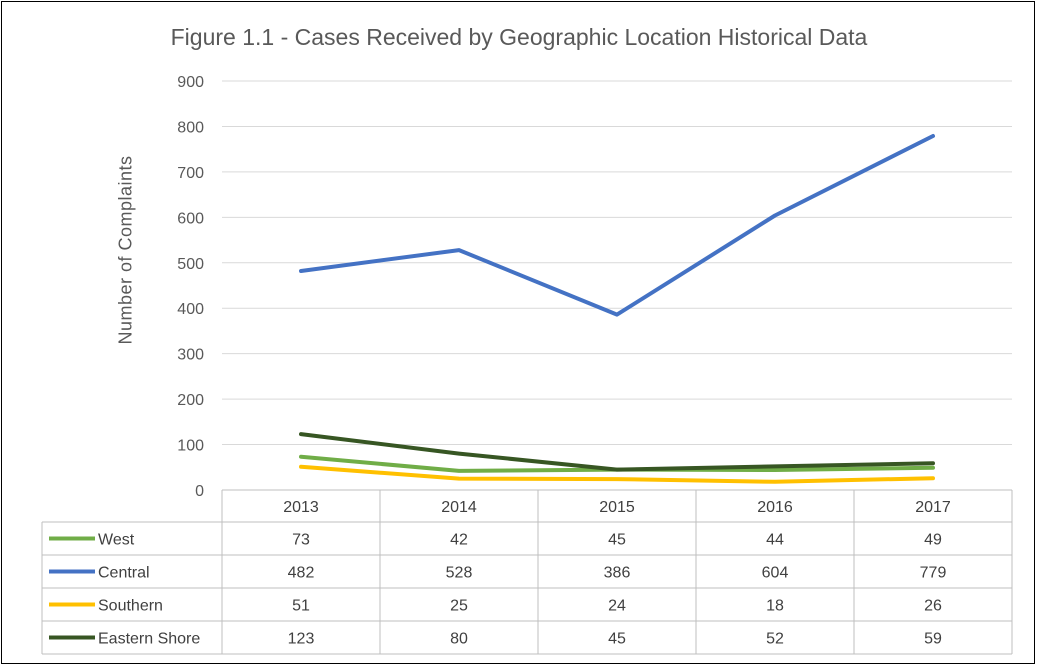  I want to click on data-label: 24, so click(617, 606).